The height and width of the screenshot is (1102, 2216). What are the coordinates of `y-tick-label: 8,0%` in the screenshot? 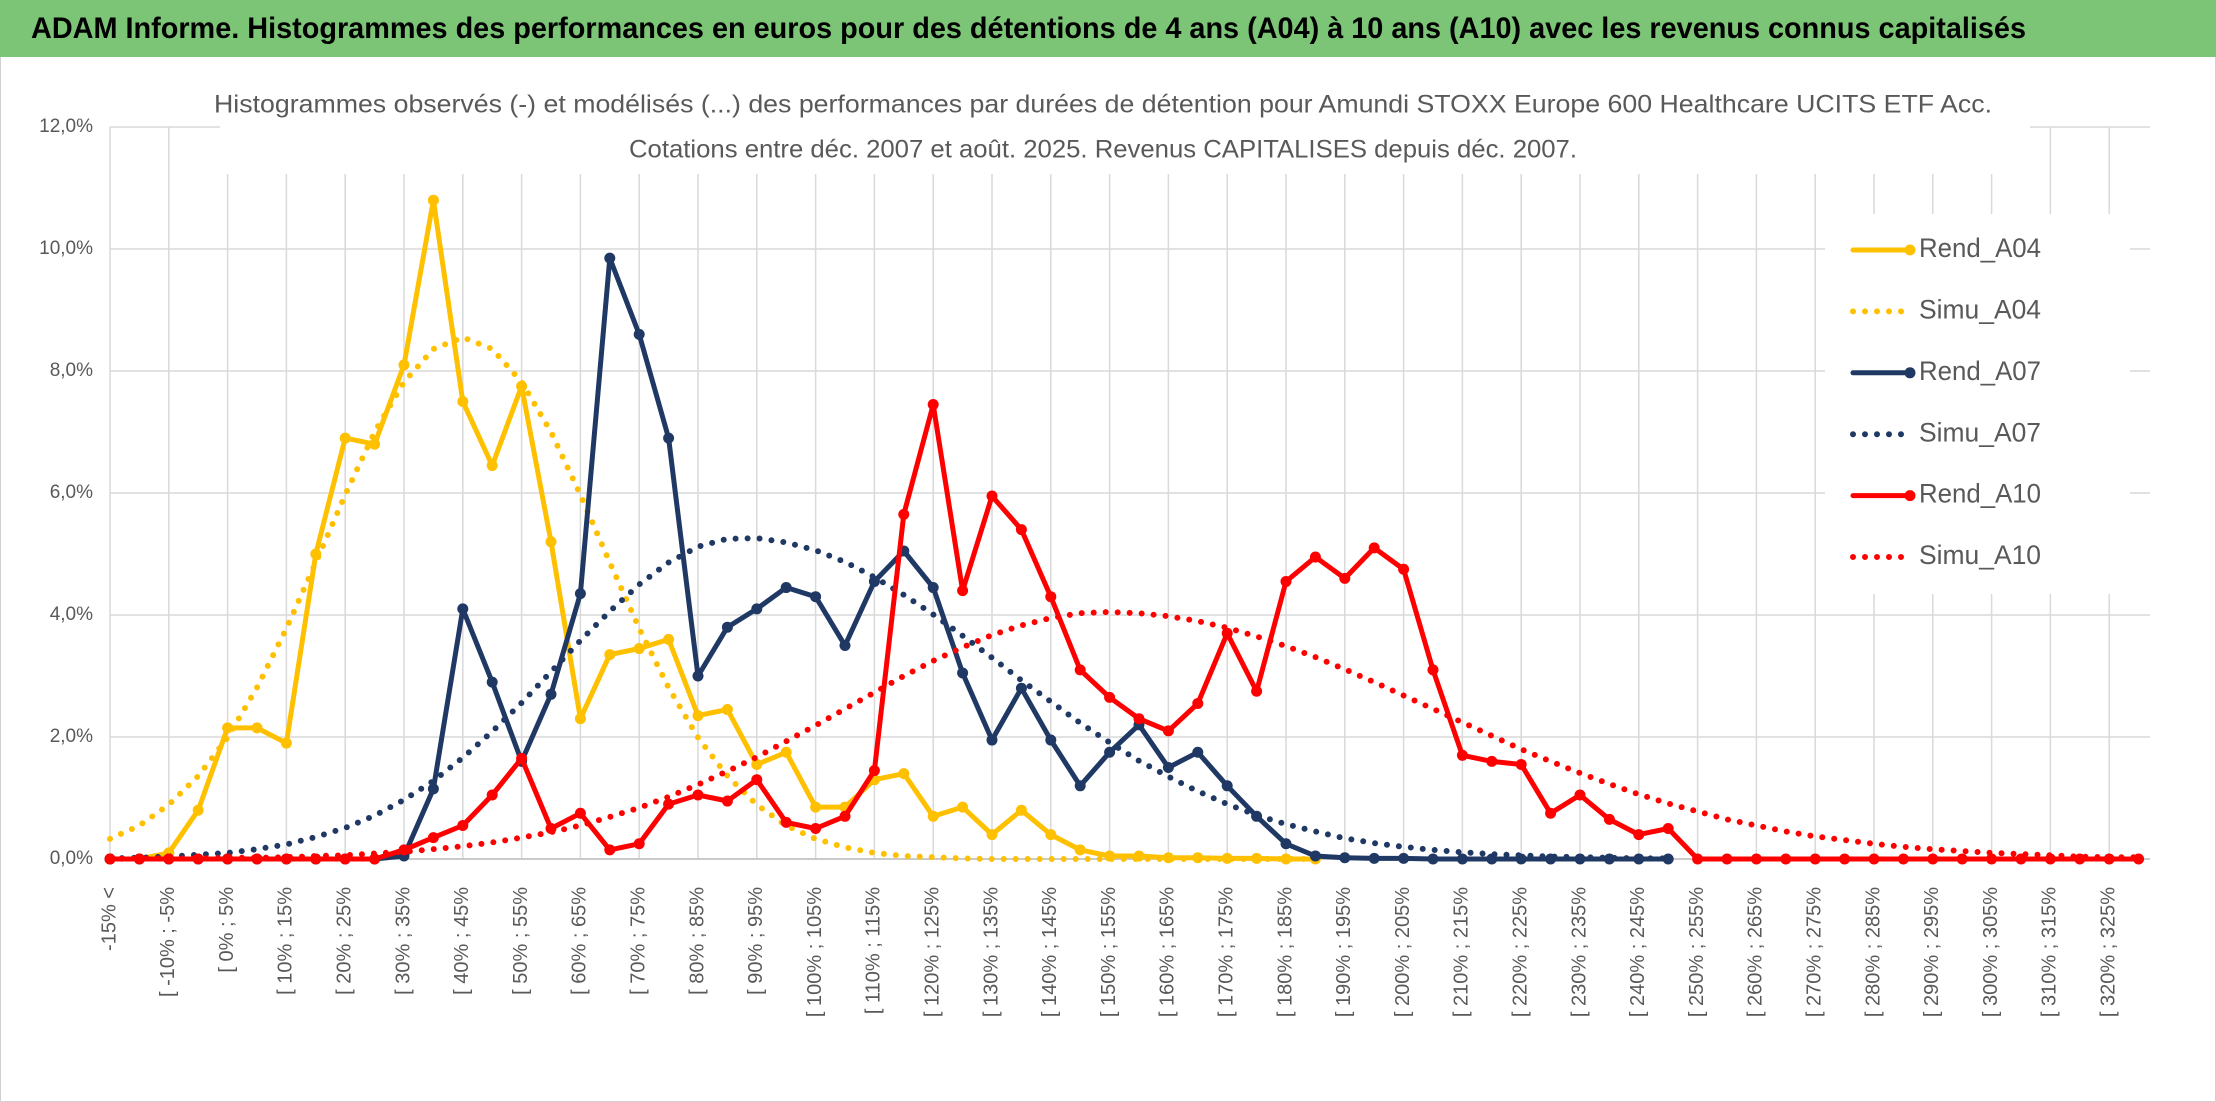 It's located at (71, 370).